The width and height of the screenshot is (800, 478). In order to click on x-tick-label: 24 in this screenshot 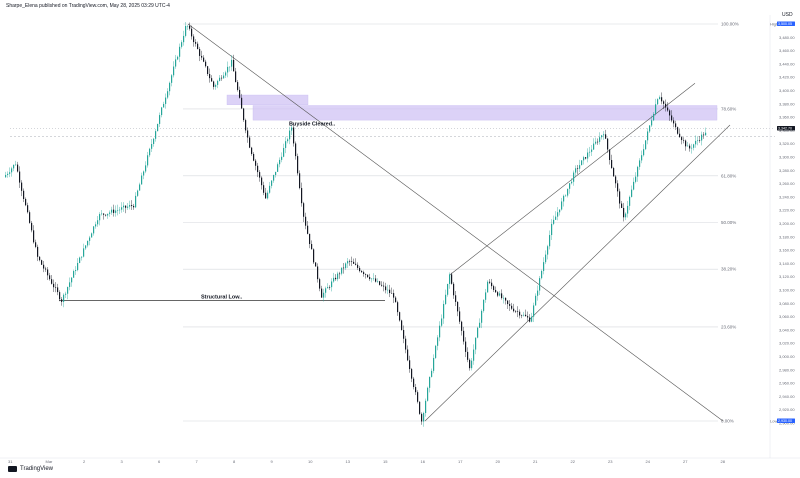, I will do `click(648, 461)`.